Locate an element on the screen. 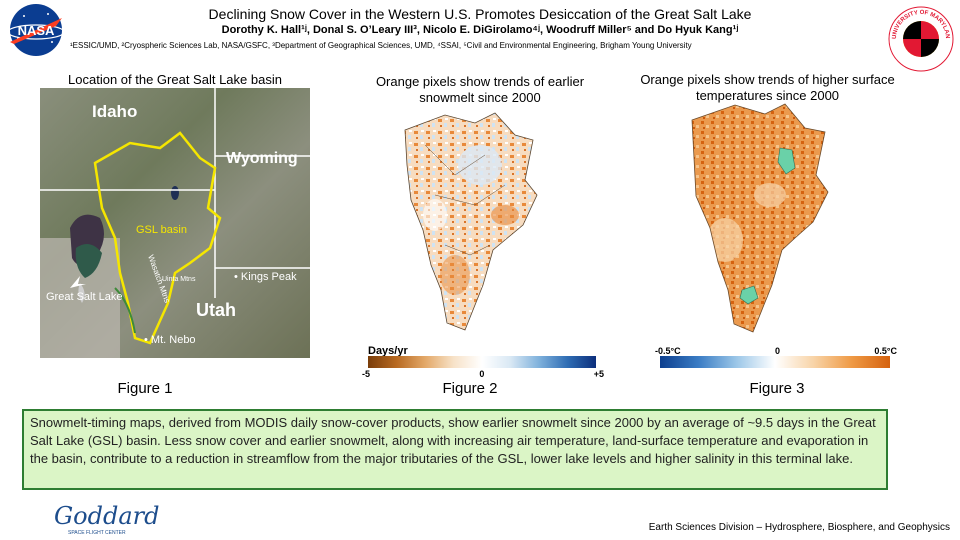 This screenshot has height=540, width=960. figure-2-label: Figure 2 is located at coordinates (470, 388).